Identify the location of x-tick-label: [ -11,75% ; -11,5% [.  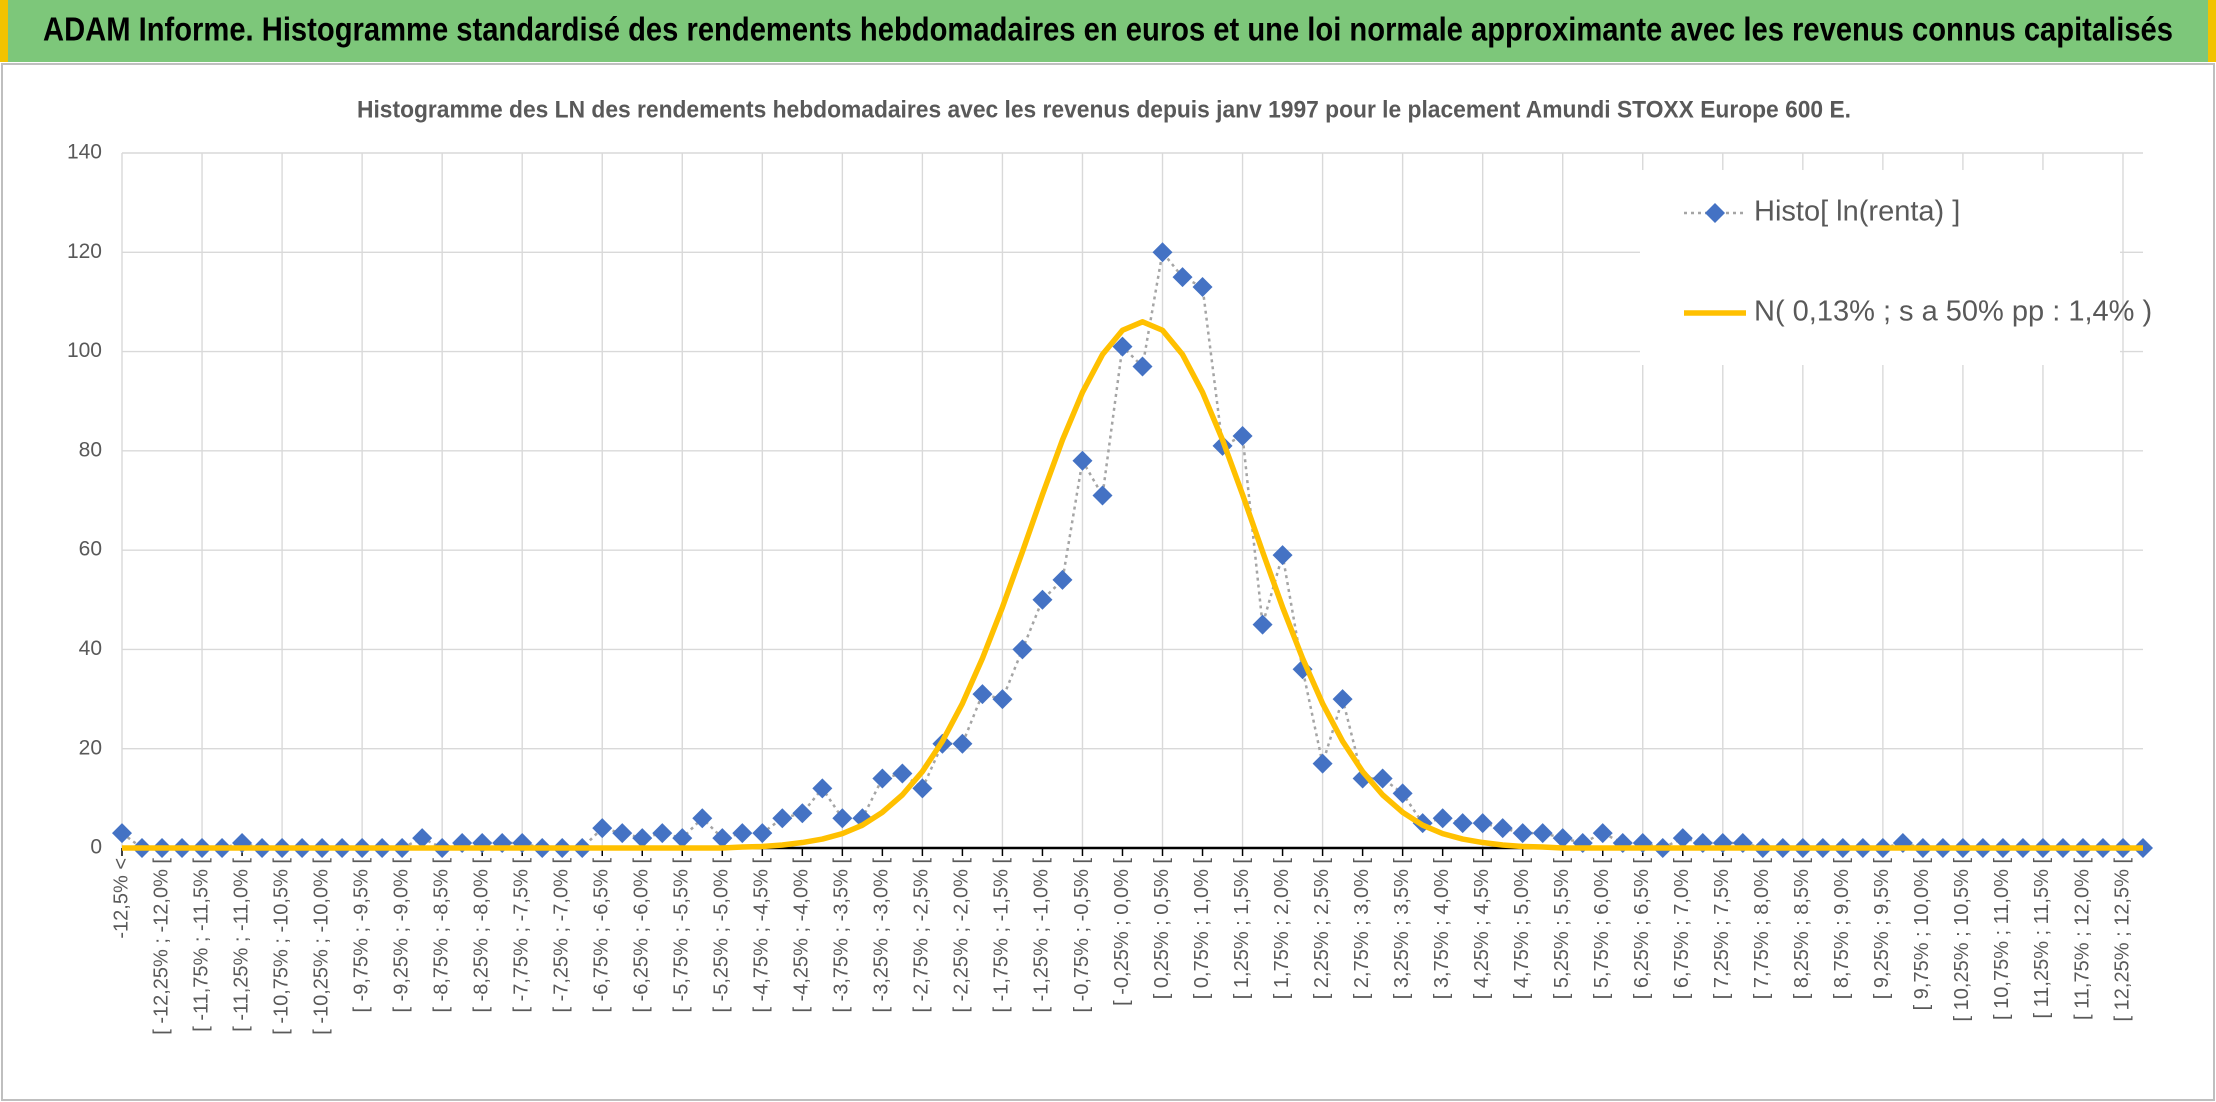
(201, 945).